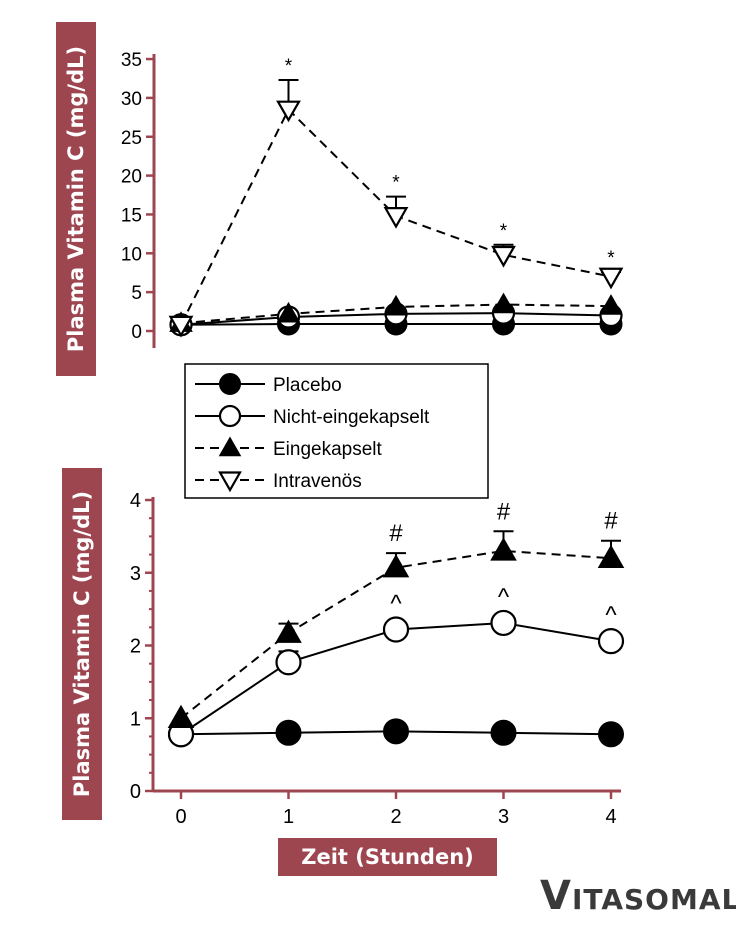 The width and height of the screenshot is (736, 932). What do you see at coordinates (131, 215) in the screenshot?
I see `top-y-tick-label: 15` at bounding box center [131, 215].